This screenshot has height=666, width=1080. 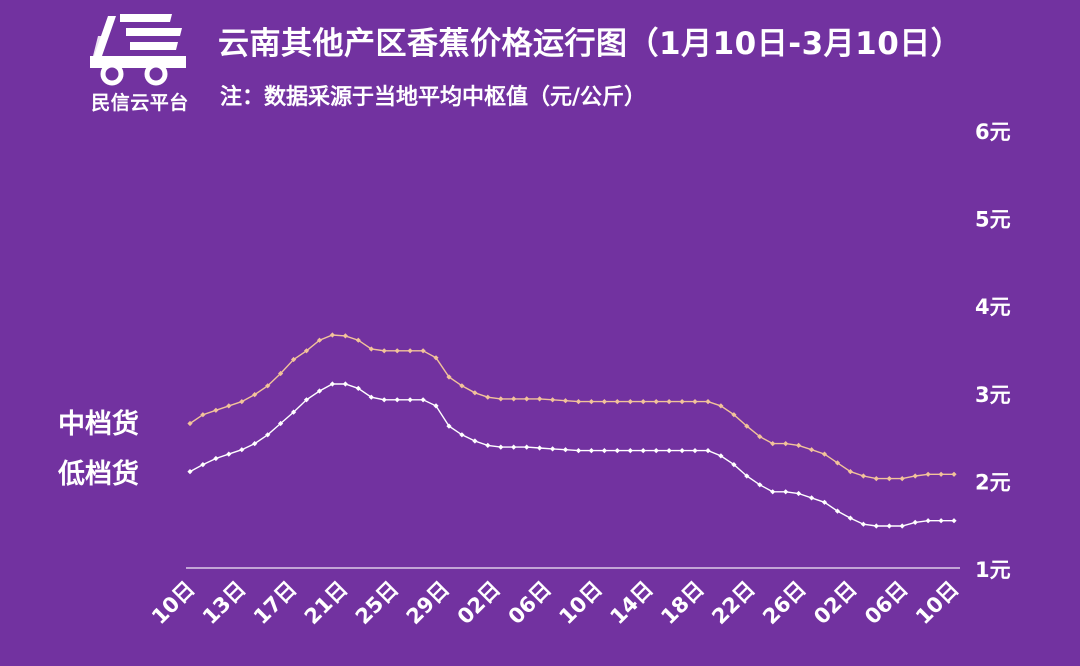 I want to click on y-tick-label: 3元, so click(x=993, y=395).